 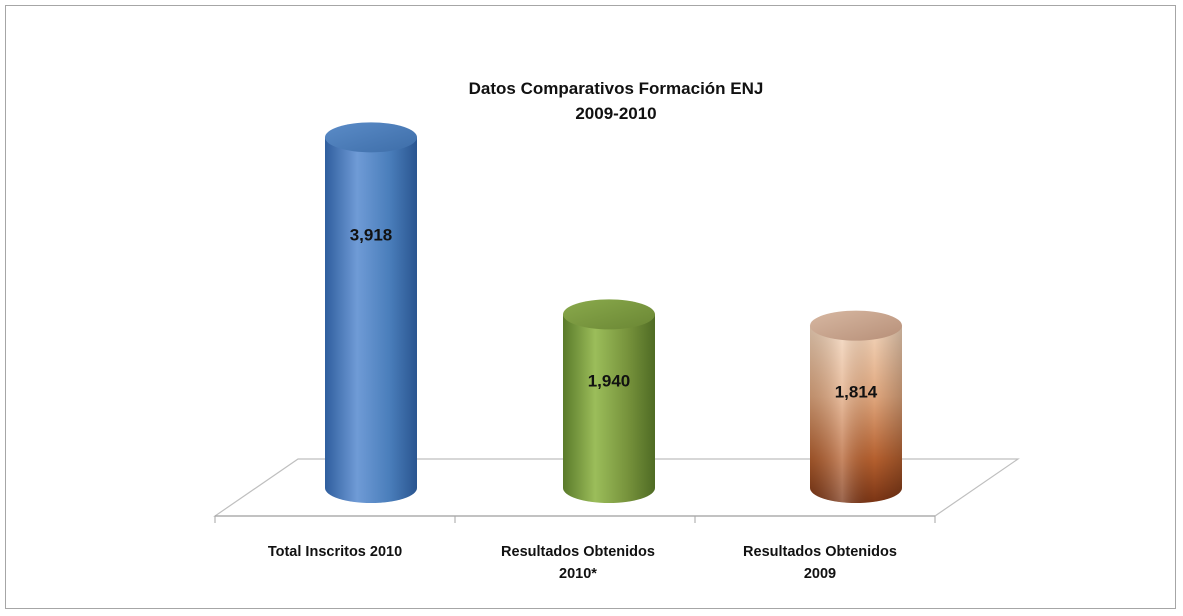 I want to click on category-label-2-line-2: 2010*, so click(x=578, y=574).